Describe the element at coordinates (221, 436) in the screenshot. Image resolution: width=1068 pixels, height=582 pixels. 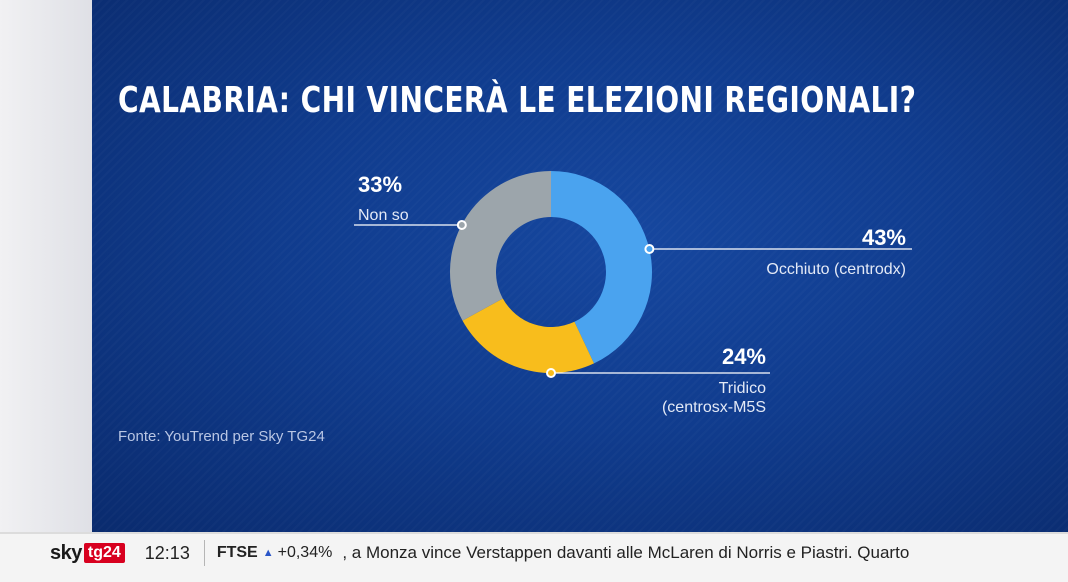
I see `source-note: Fonte: YouTrend per Sky TG24` at that location.